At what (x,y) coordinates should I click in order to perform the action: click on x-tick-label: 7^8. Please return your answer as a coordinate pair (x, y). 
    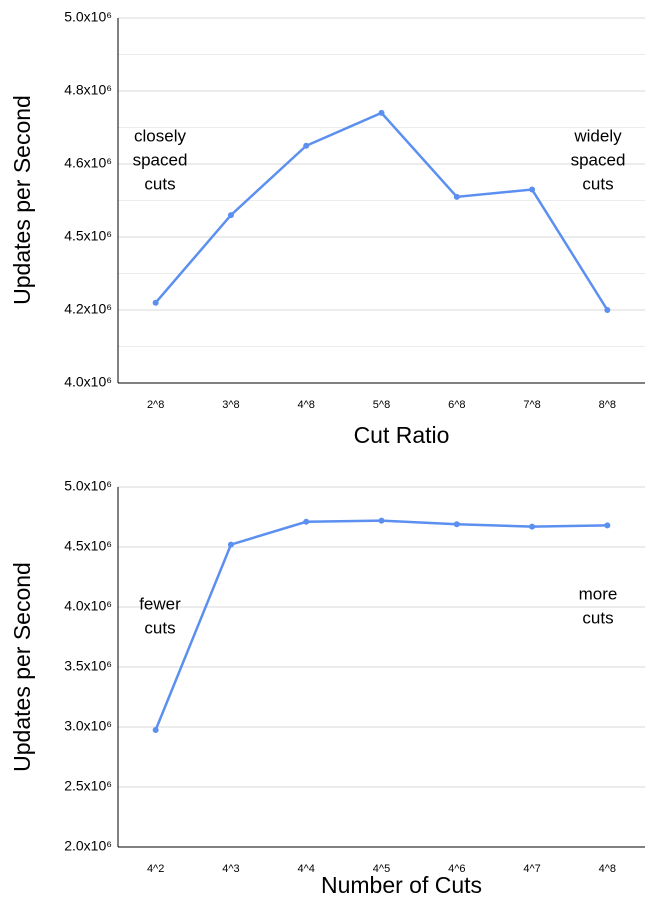
    Looking at the image, I should click on (531, 405).